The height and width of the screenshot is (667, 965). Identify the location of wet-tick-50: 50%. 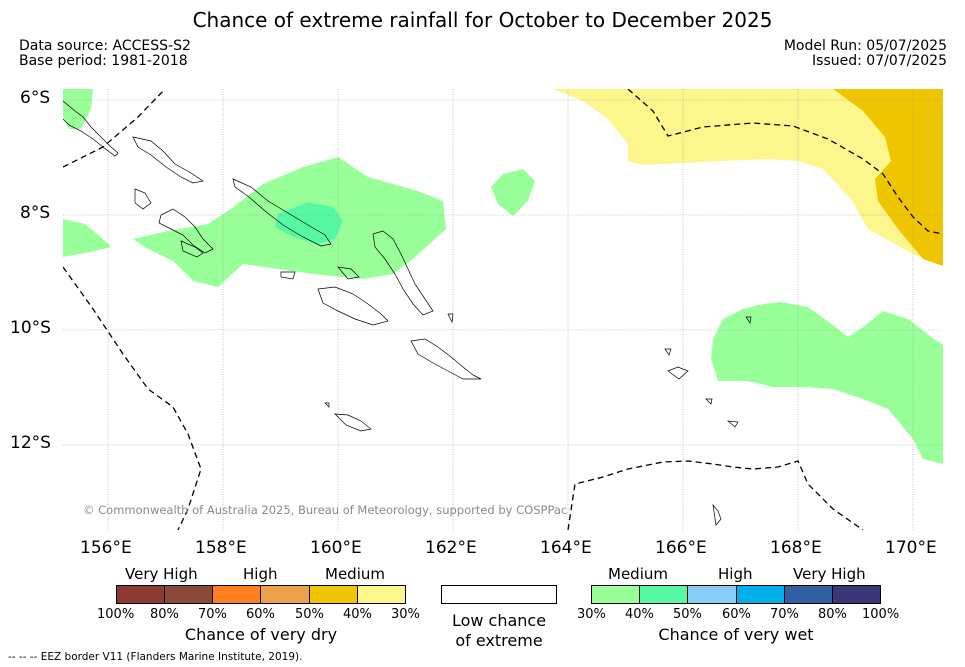
(687, 614).